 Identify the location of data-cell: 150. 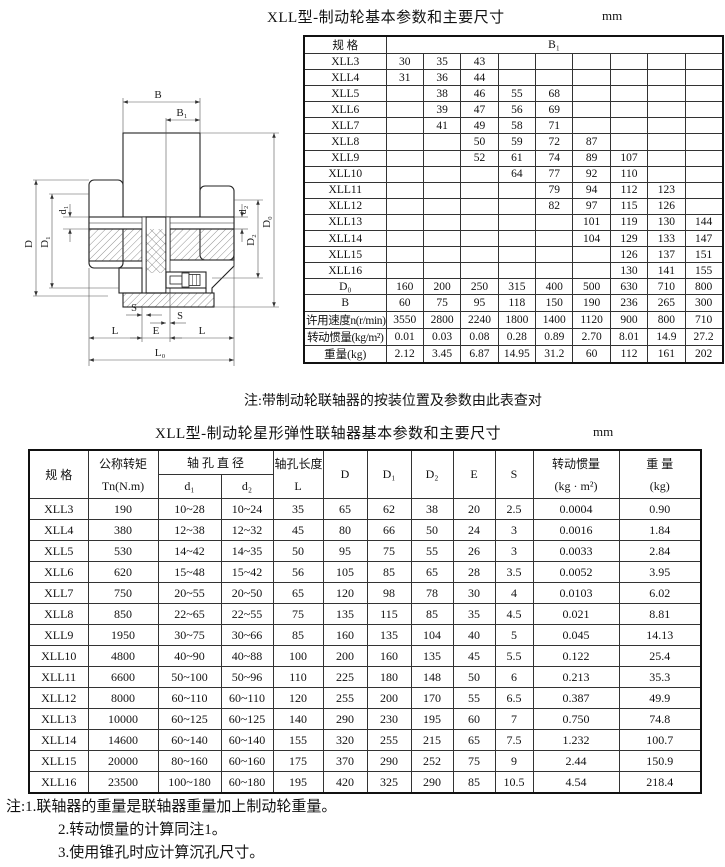
(554, 303).